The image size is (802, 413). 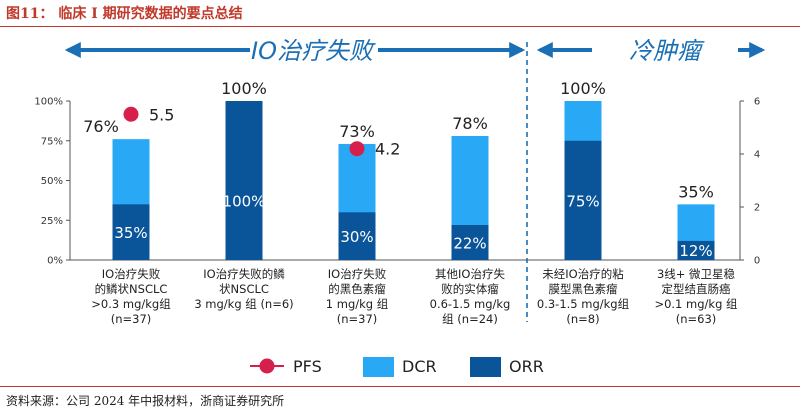 What do you see at coordinates (48, 102) in the screenshot?
I see `y-tick-label-left: 100%` at bounding box center [48, 102].